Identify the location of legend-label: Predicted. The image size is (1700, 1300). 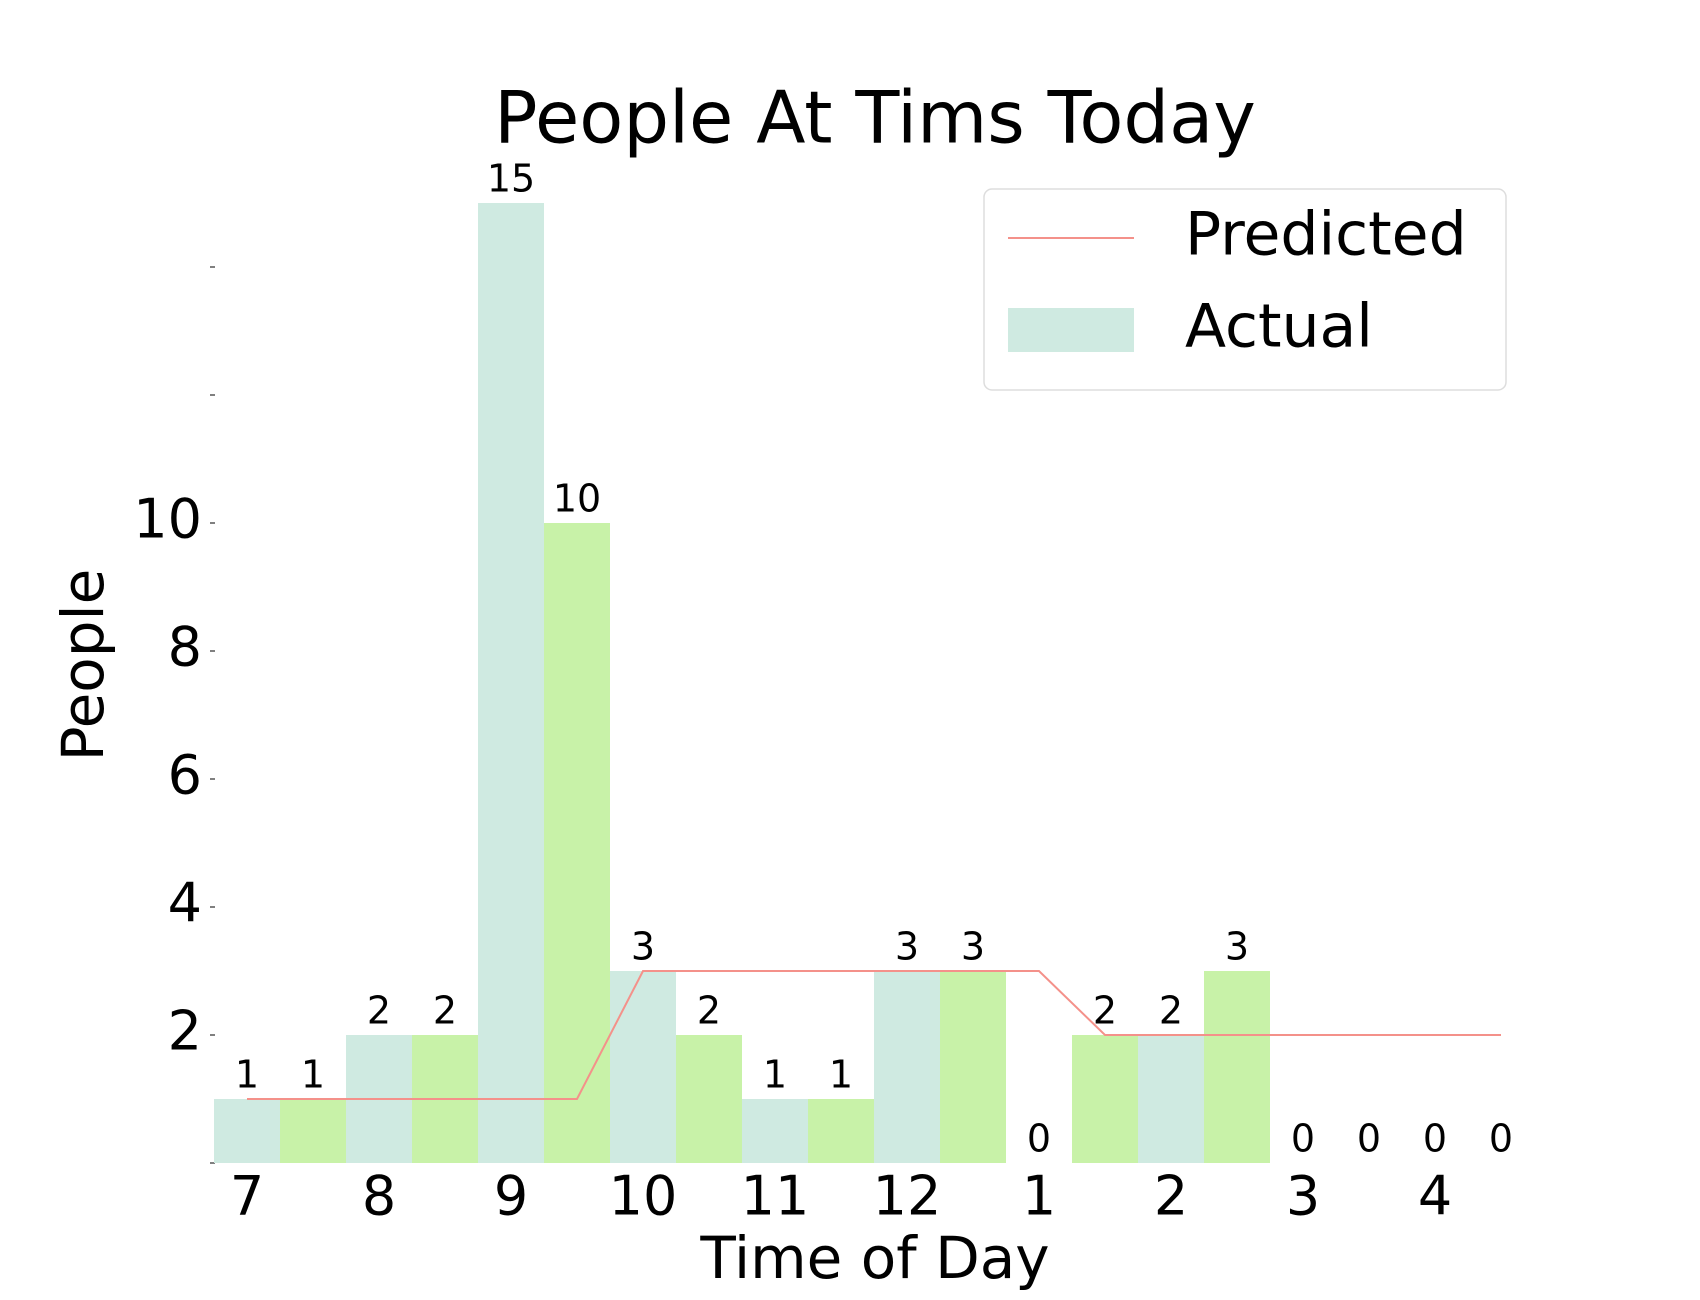
(1326, 235).